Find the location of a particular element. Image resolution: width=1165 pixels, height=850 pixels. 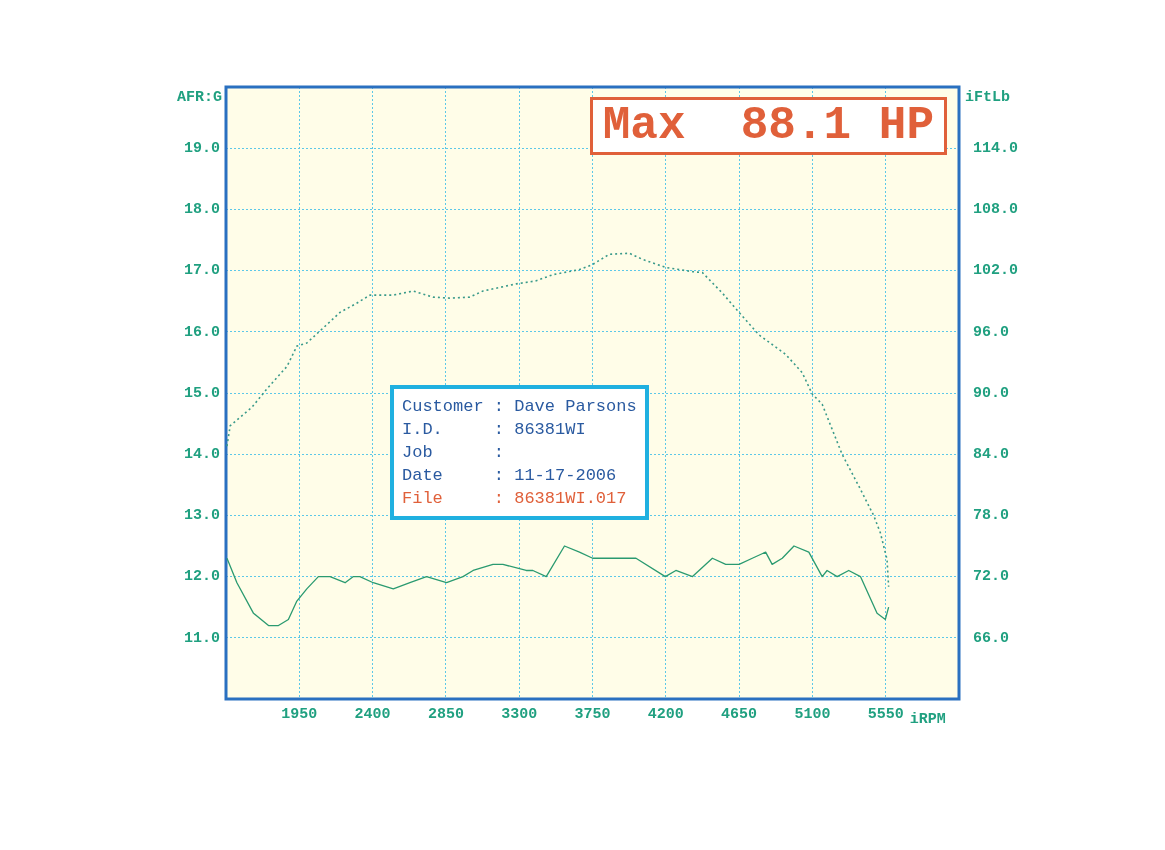

y2-axis-title: iFtLb is located at coordinates (988, 97).